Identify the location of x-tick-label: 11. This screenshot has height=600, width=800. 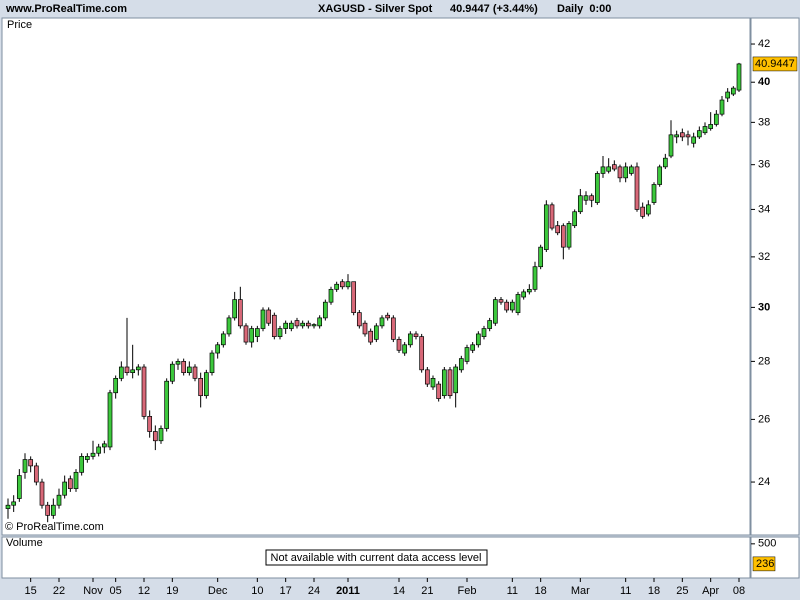
(512, 591).